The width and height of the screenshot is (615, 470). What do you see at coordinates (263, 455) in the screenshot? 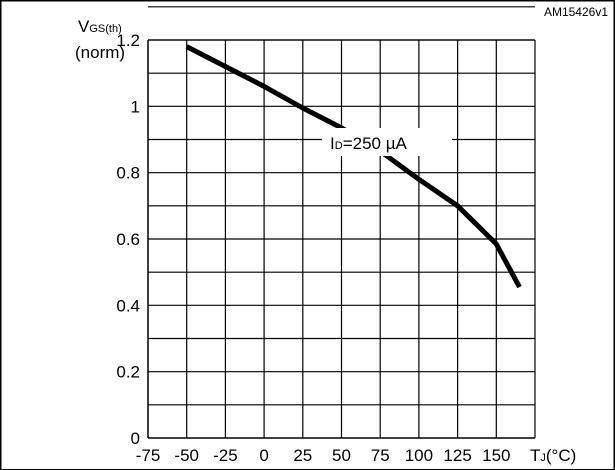
I see `x-tick-label: 0` at bounding box center [263, 455].